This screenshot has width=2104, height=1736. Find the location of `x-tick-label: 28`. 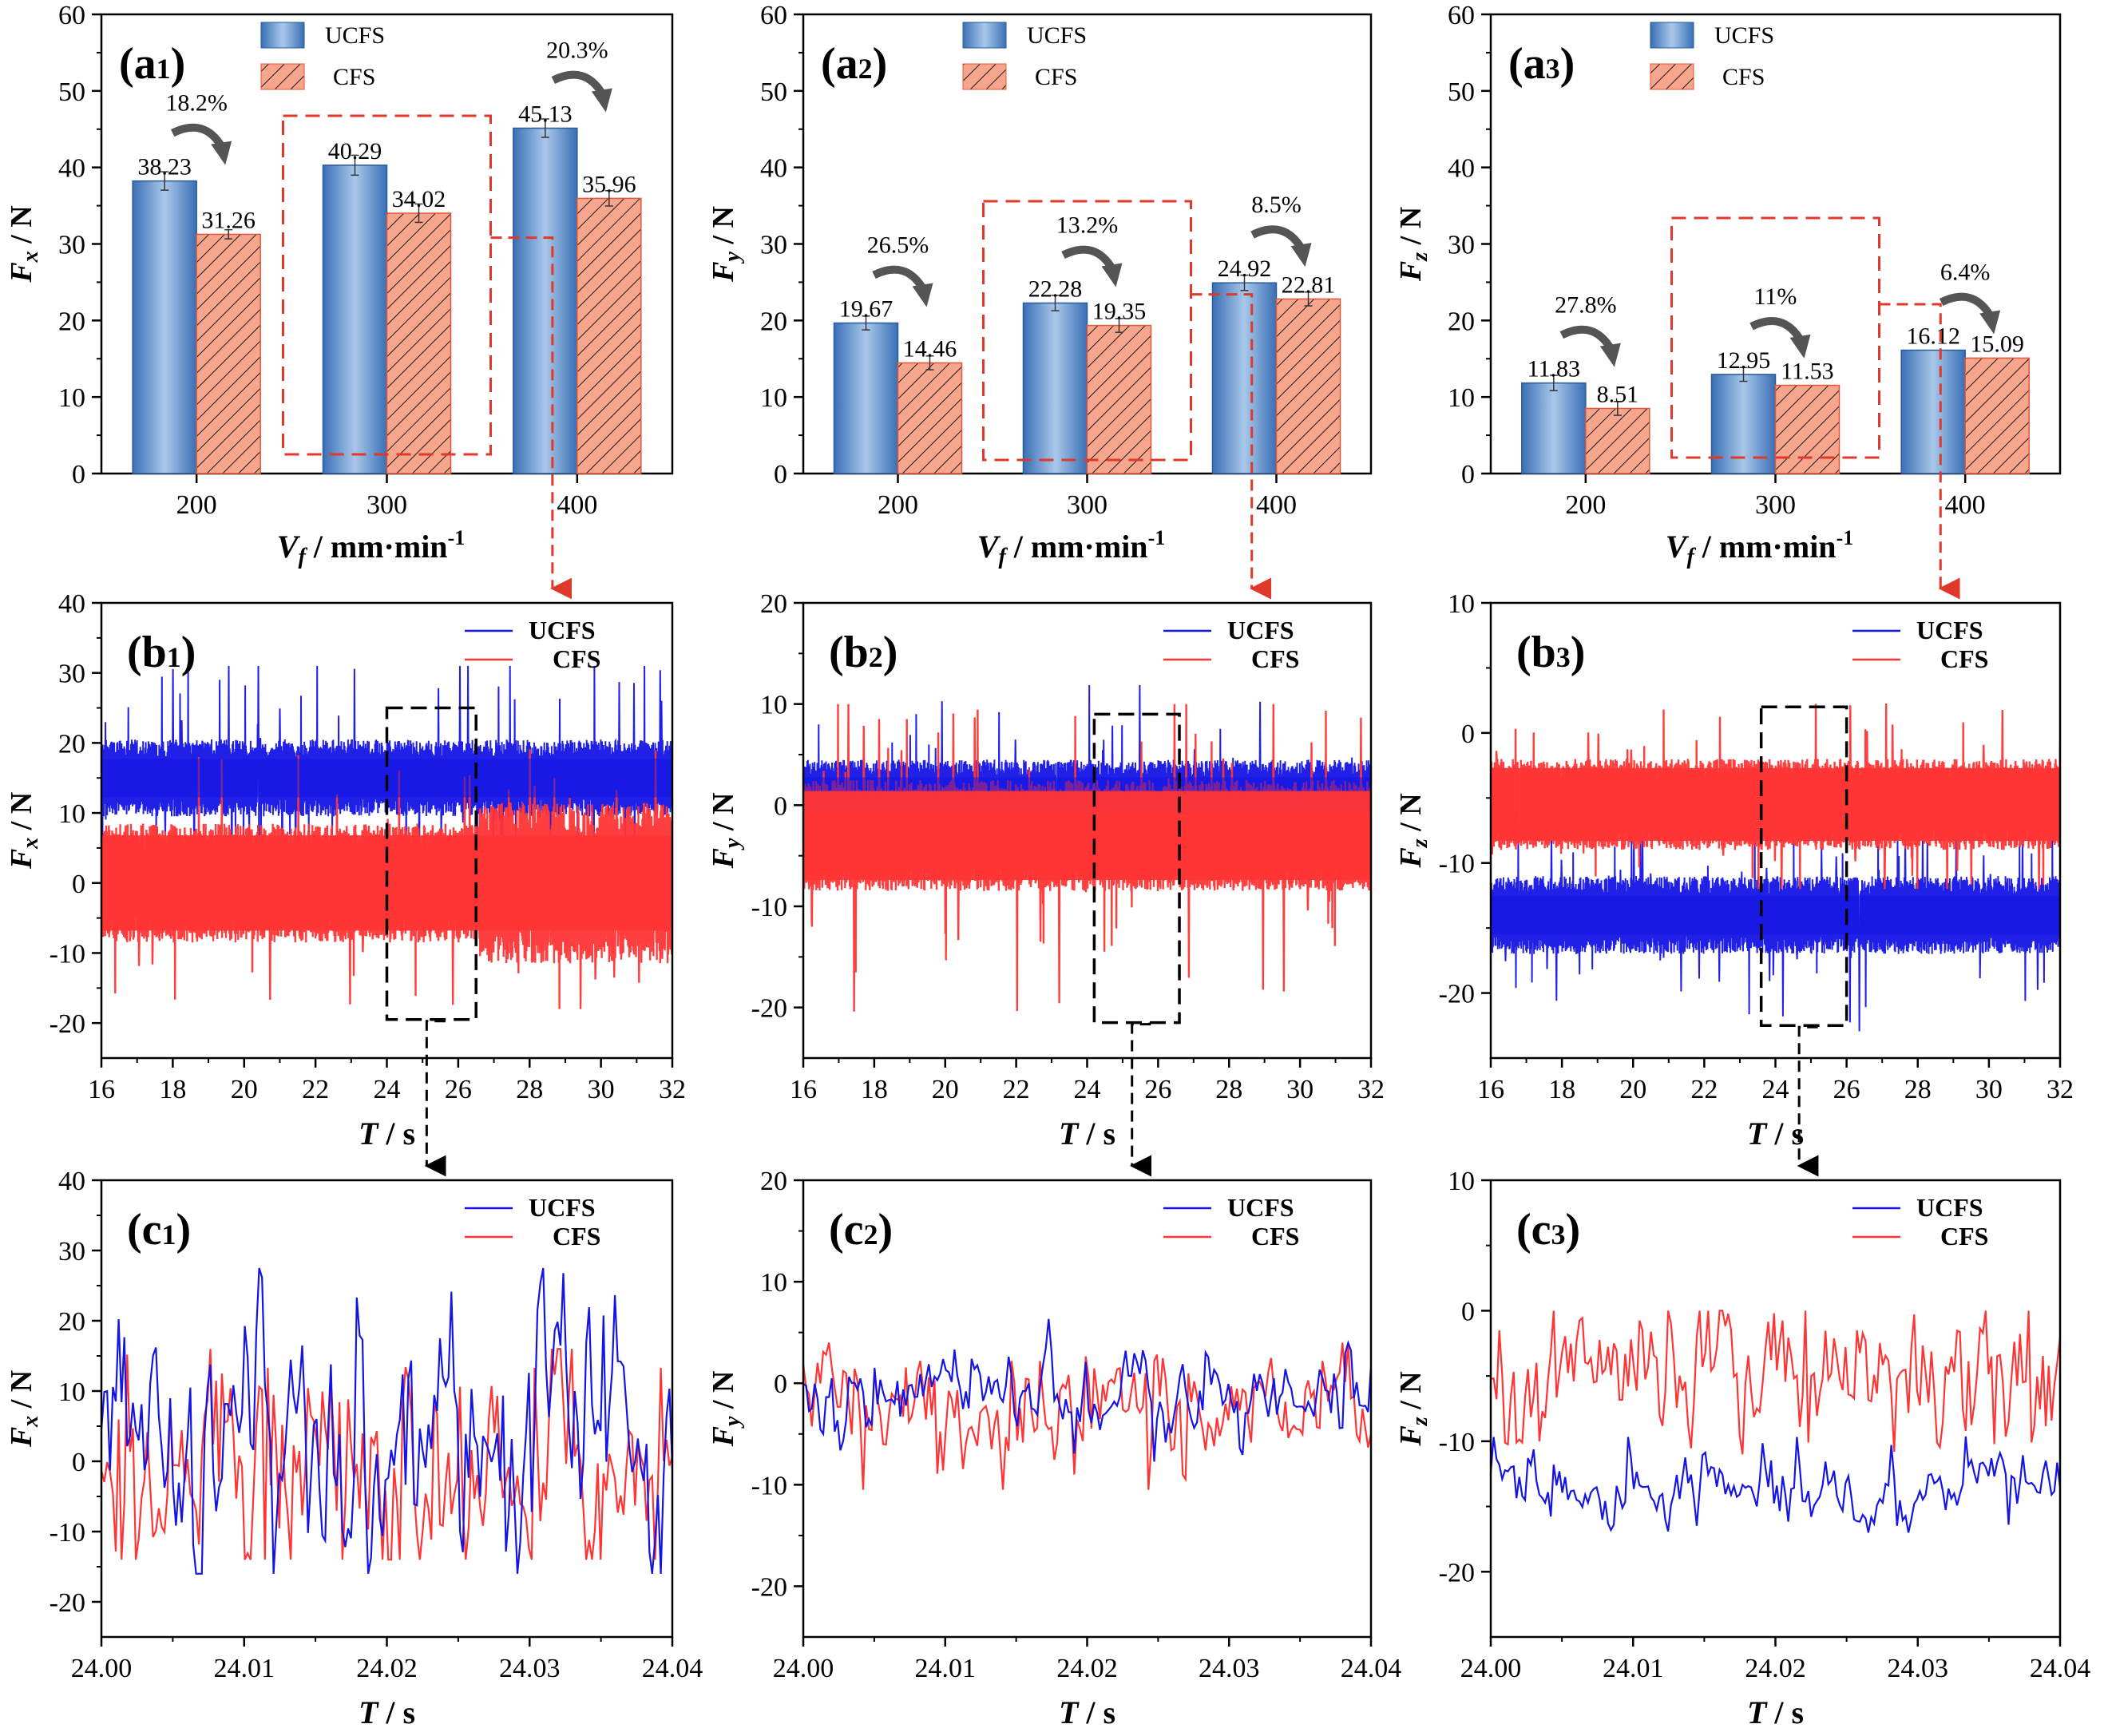

x-tick-label: 28 is located at coordinates (529, 1089).